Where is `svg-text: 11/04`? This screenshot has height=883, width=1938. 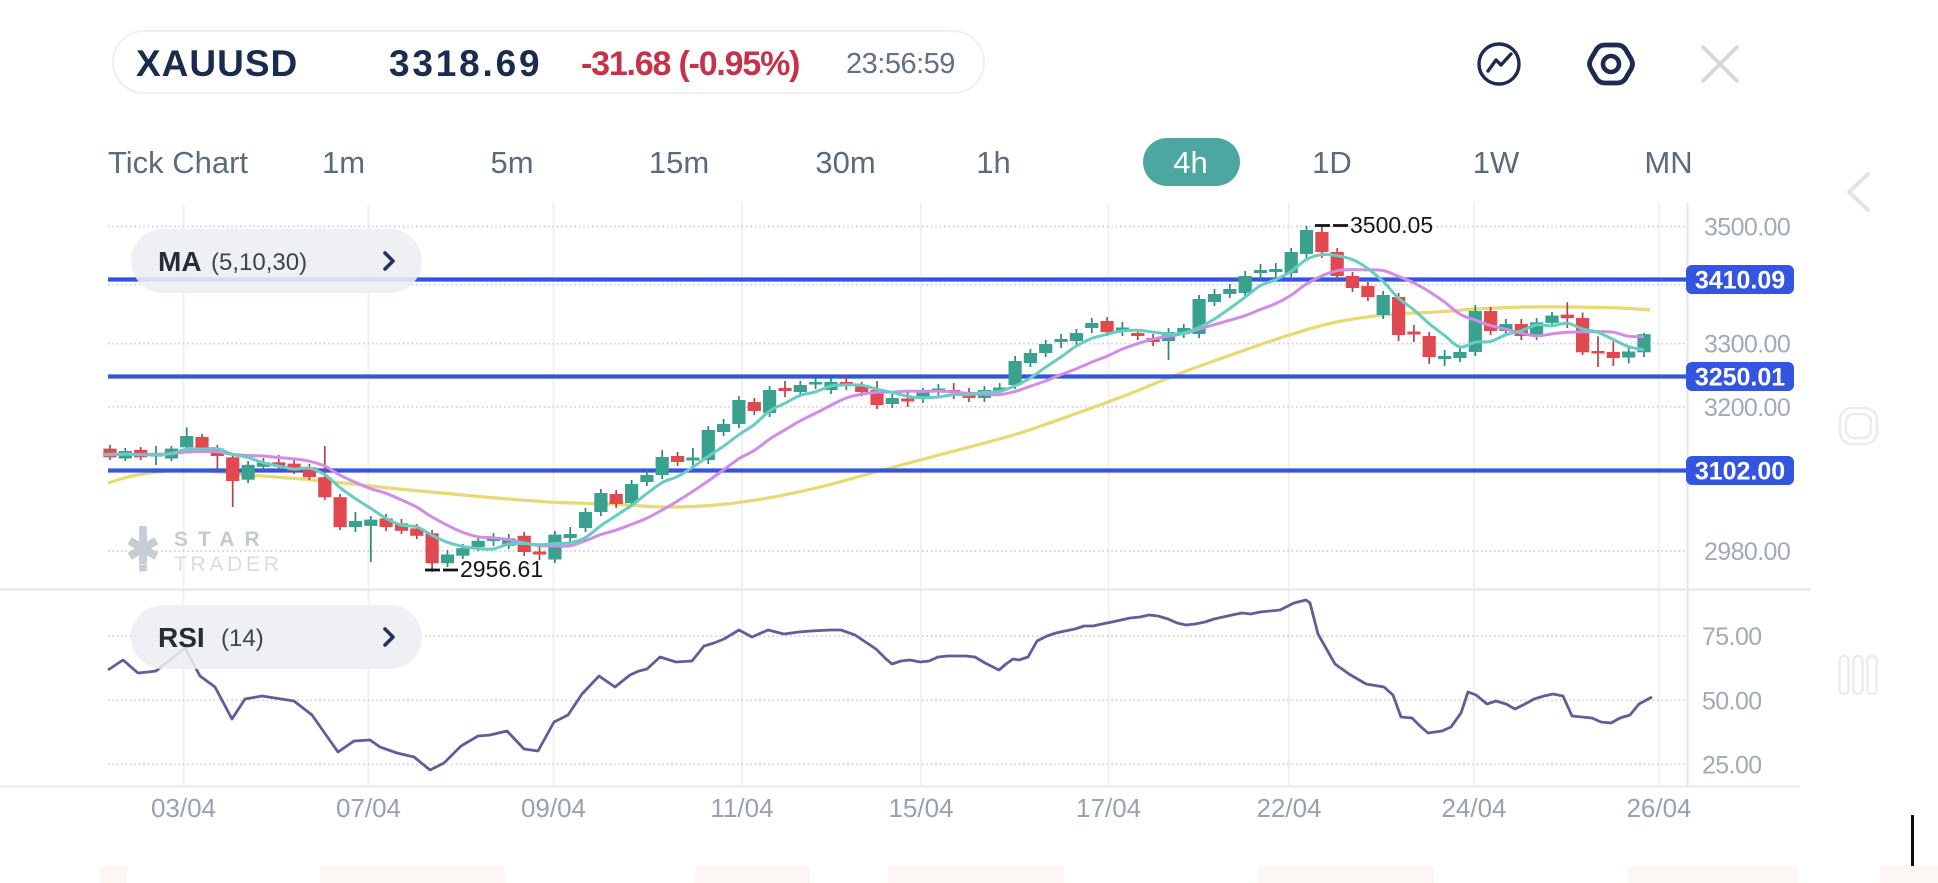
svg-text: 11/04 is located at coordinates (741, 808).